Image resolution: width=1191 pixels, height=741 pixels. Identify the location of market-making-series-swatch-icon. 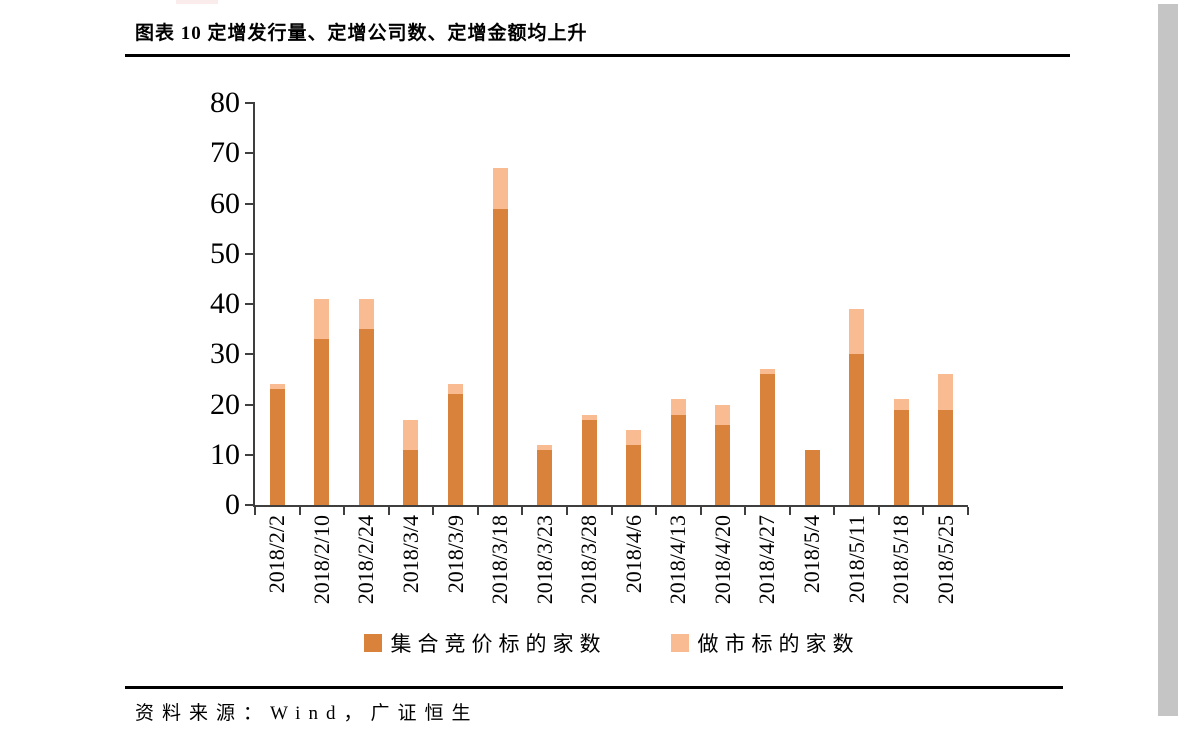
(679, 643).